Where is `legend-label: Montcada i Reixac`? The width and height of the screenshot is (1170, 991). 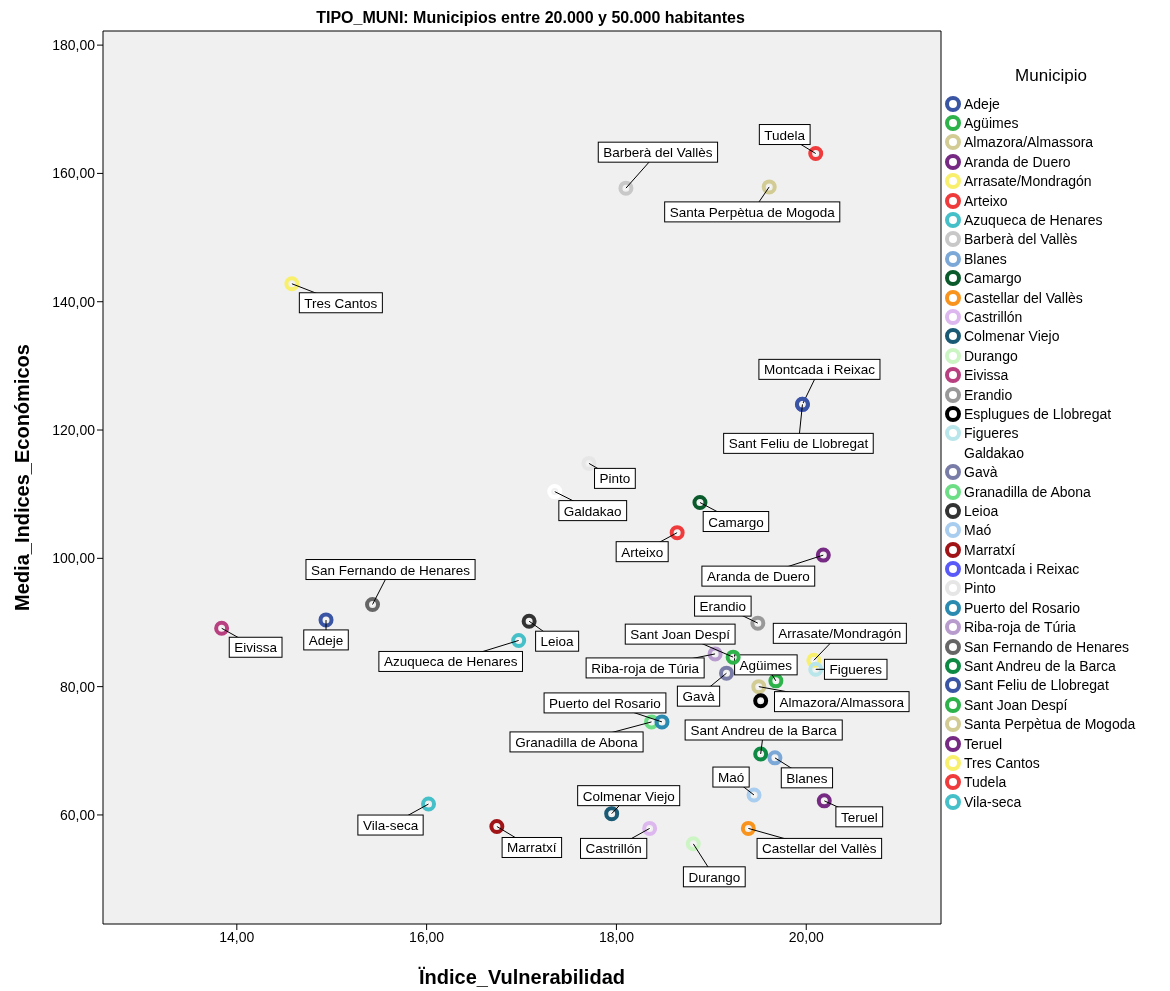
legend-label: Montcada i Reixac is located at coordinates (1022, 569).